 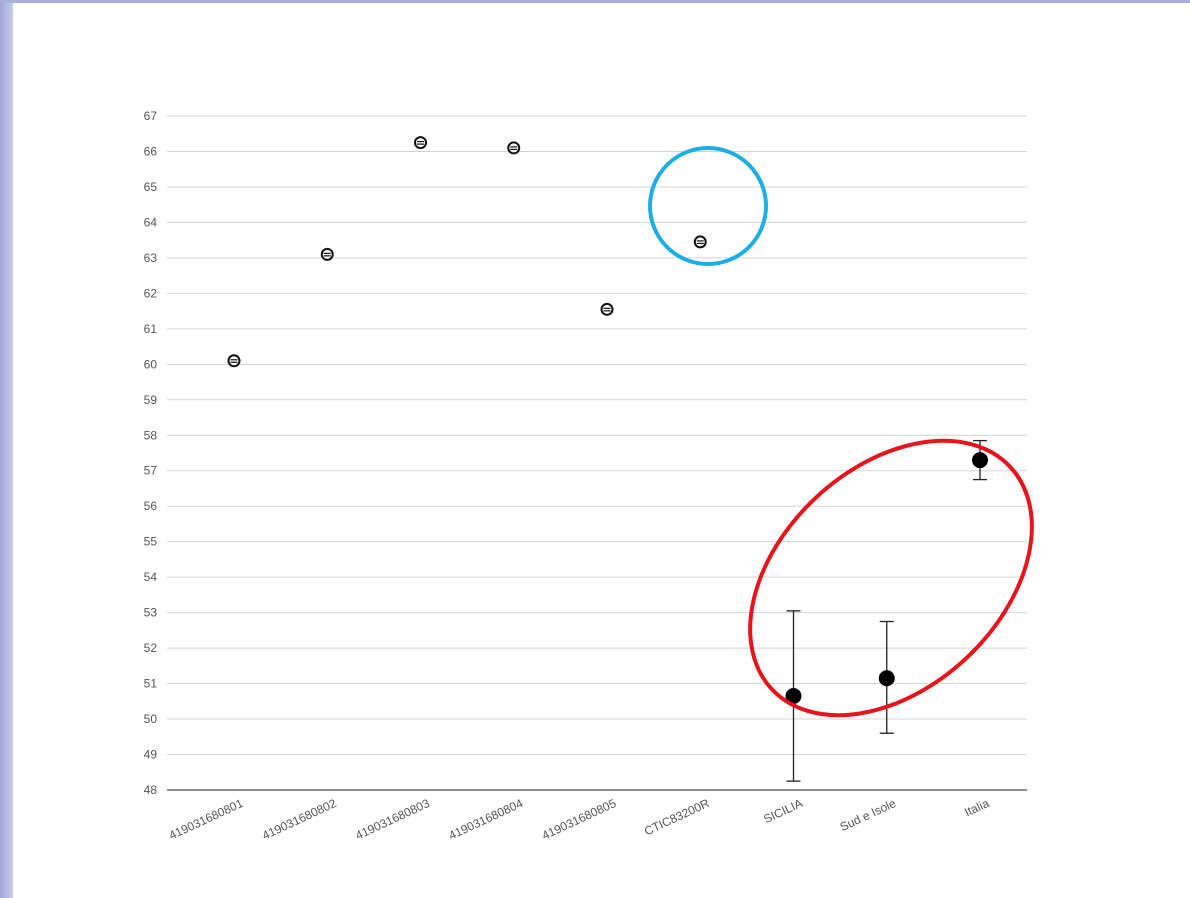 I want to click on y-tick-label: 56, so click(x=151, y=506).